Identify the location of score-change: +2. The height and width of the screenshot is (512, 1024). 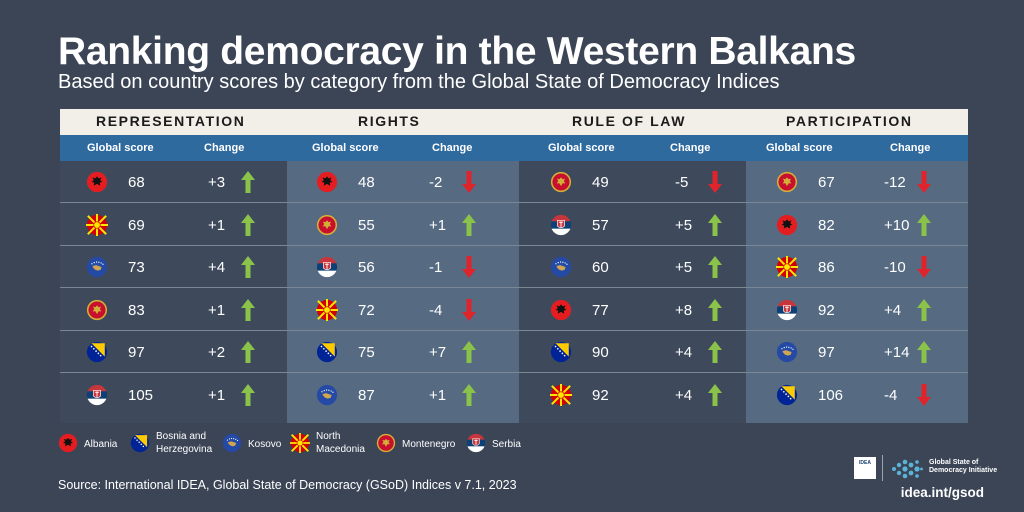
(217, 352).